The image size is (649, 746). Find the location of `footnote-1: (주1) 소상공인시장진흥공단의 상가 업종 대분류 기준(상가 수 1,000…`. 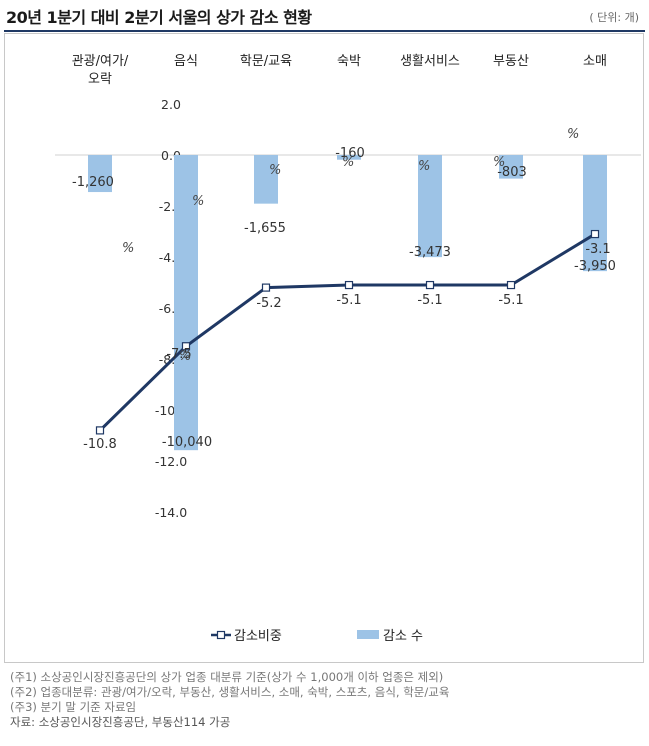

footnote-1: (주1) 소상공인시장진흥공단의 상가 업종 대분류 기준(상가 수 1,000… is located at coordinates (227, 677).